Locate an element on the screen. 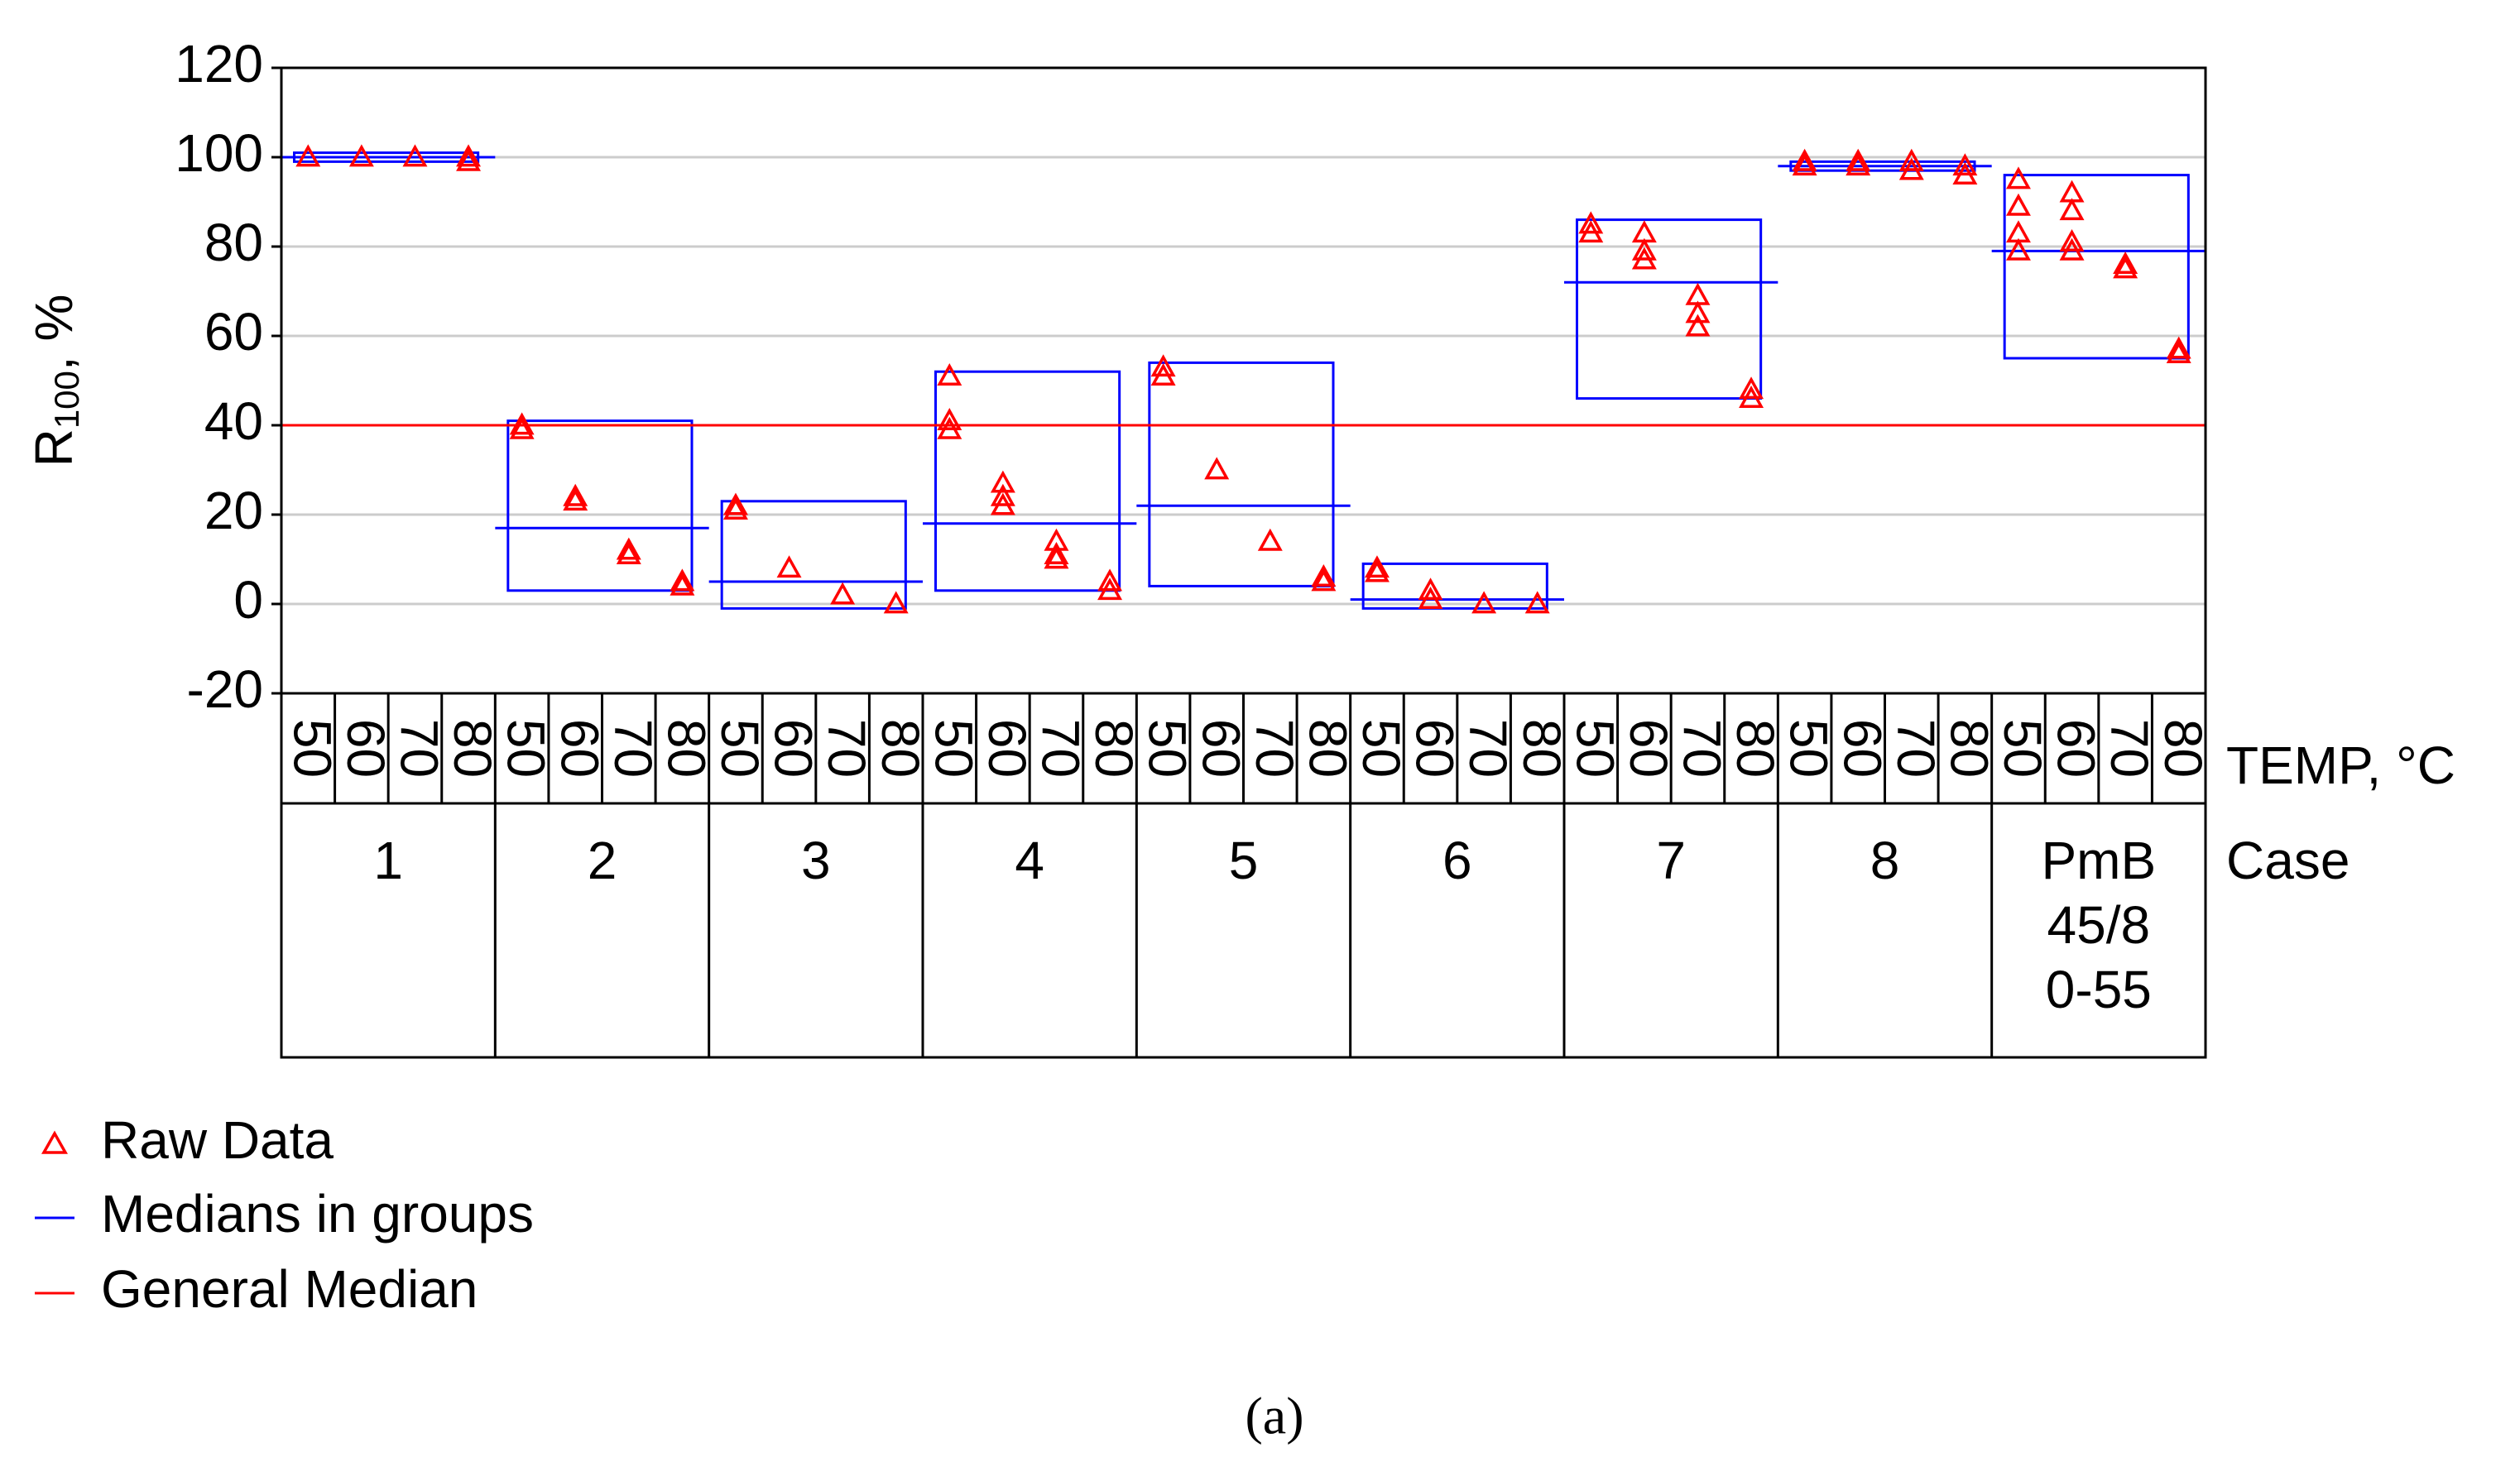  case-label: 2 is located at coordinates (602, 860).